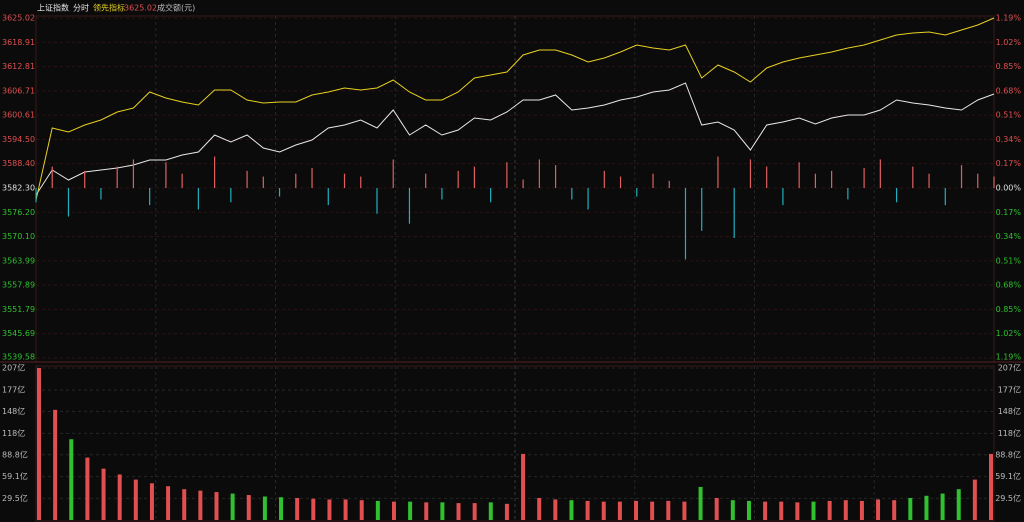  Describe the element at coordinates (18, 42) in the screenshot. I see `y-tick-label: 3618.91` at that location.